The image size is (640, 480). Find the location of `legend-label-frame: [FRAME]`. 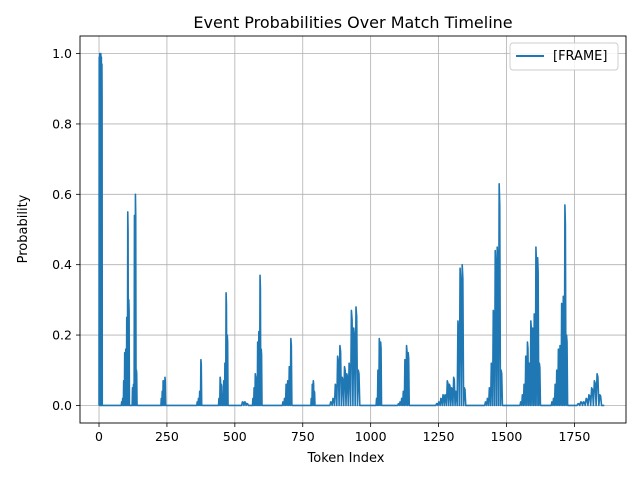

legend-label-frame: [FRAME] is located at coordinates (580, 56).